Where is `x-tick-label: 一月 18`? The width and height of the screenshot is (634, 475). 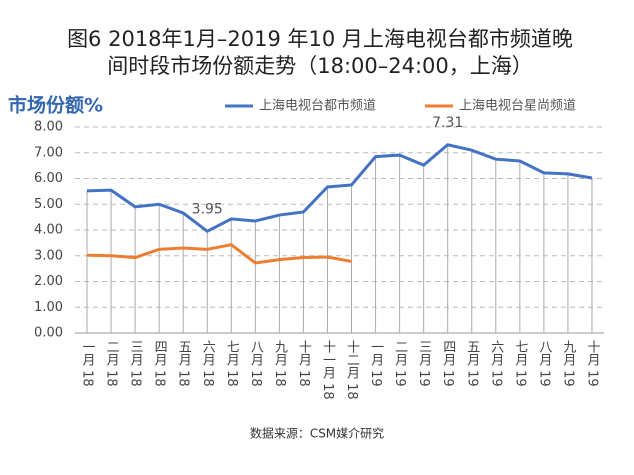
x-tick-label: 一月 18 is located at coordinates (88, 363).